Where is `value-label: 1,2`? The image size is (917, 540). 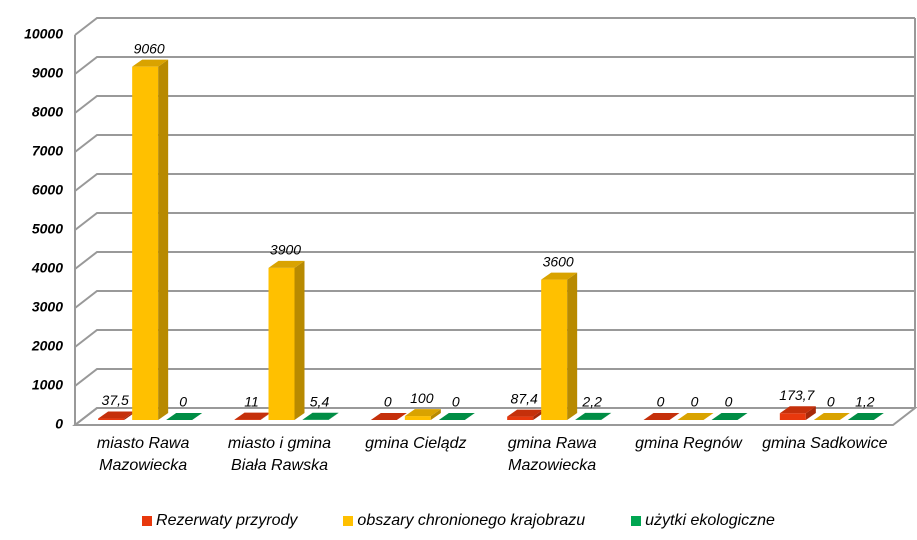 value-label: 1,2 is located at coordinates (865, 402).